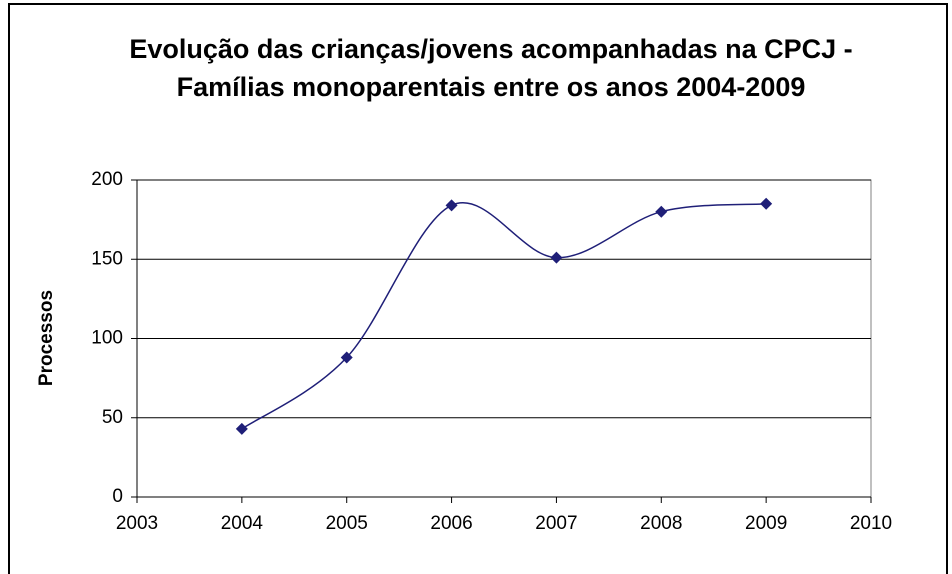  What do you see at coordinates (112, 417) in the screenshot?
I see `y-tick-label: 50` at bounding box center [112, 417].